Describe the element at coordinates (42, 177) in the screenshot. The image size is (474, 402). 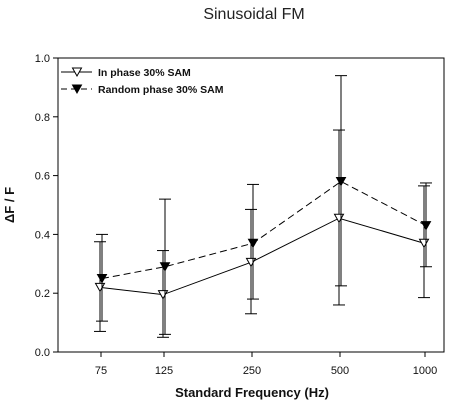
I see `y-tick-label: 0.6` at that location.